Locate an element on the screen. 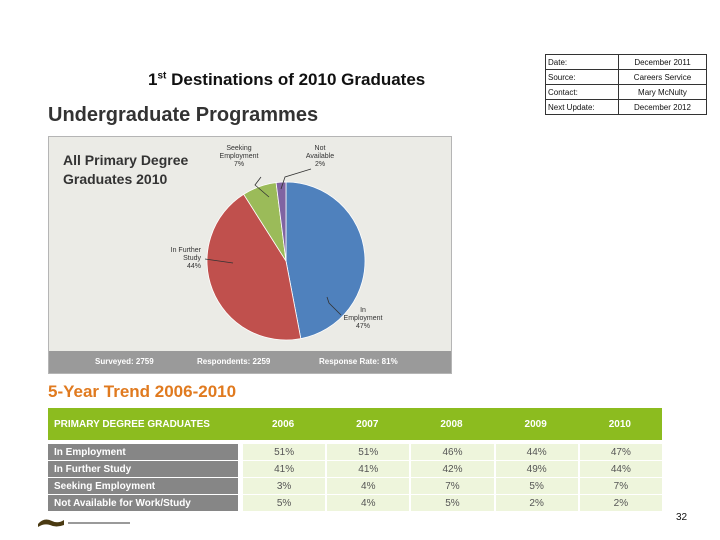  table-row: In Further Study 41% 41% 42% 49% 44% is located at coordinates (355, 468).